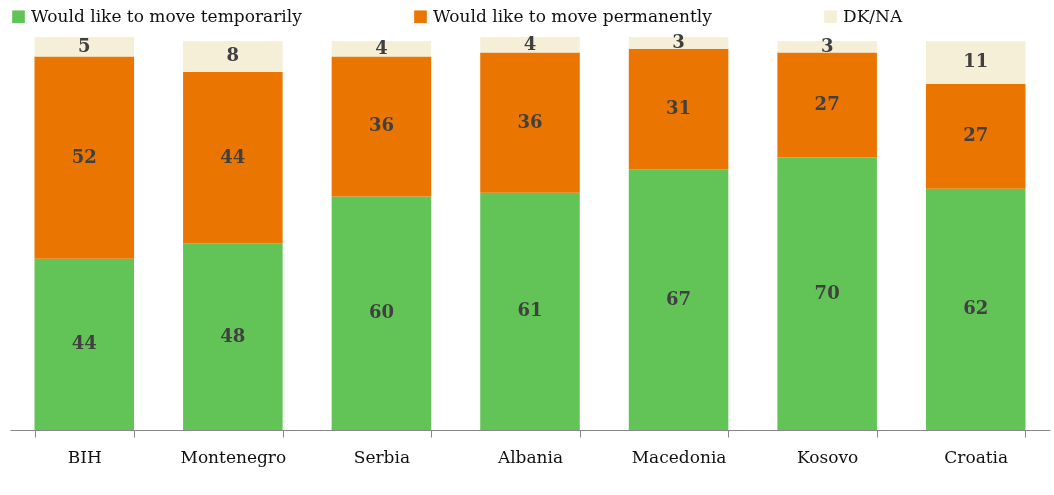 Image resolution: width=1054 pixels, height=495 pixels. I want to click on data-label: 70, so click(827, 292).